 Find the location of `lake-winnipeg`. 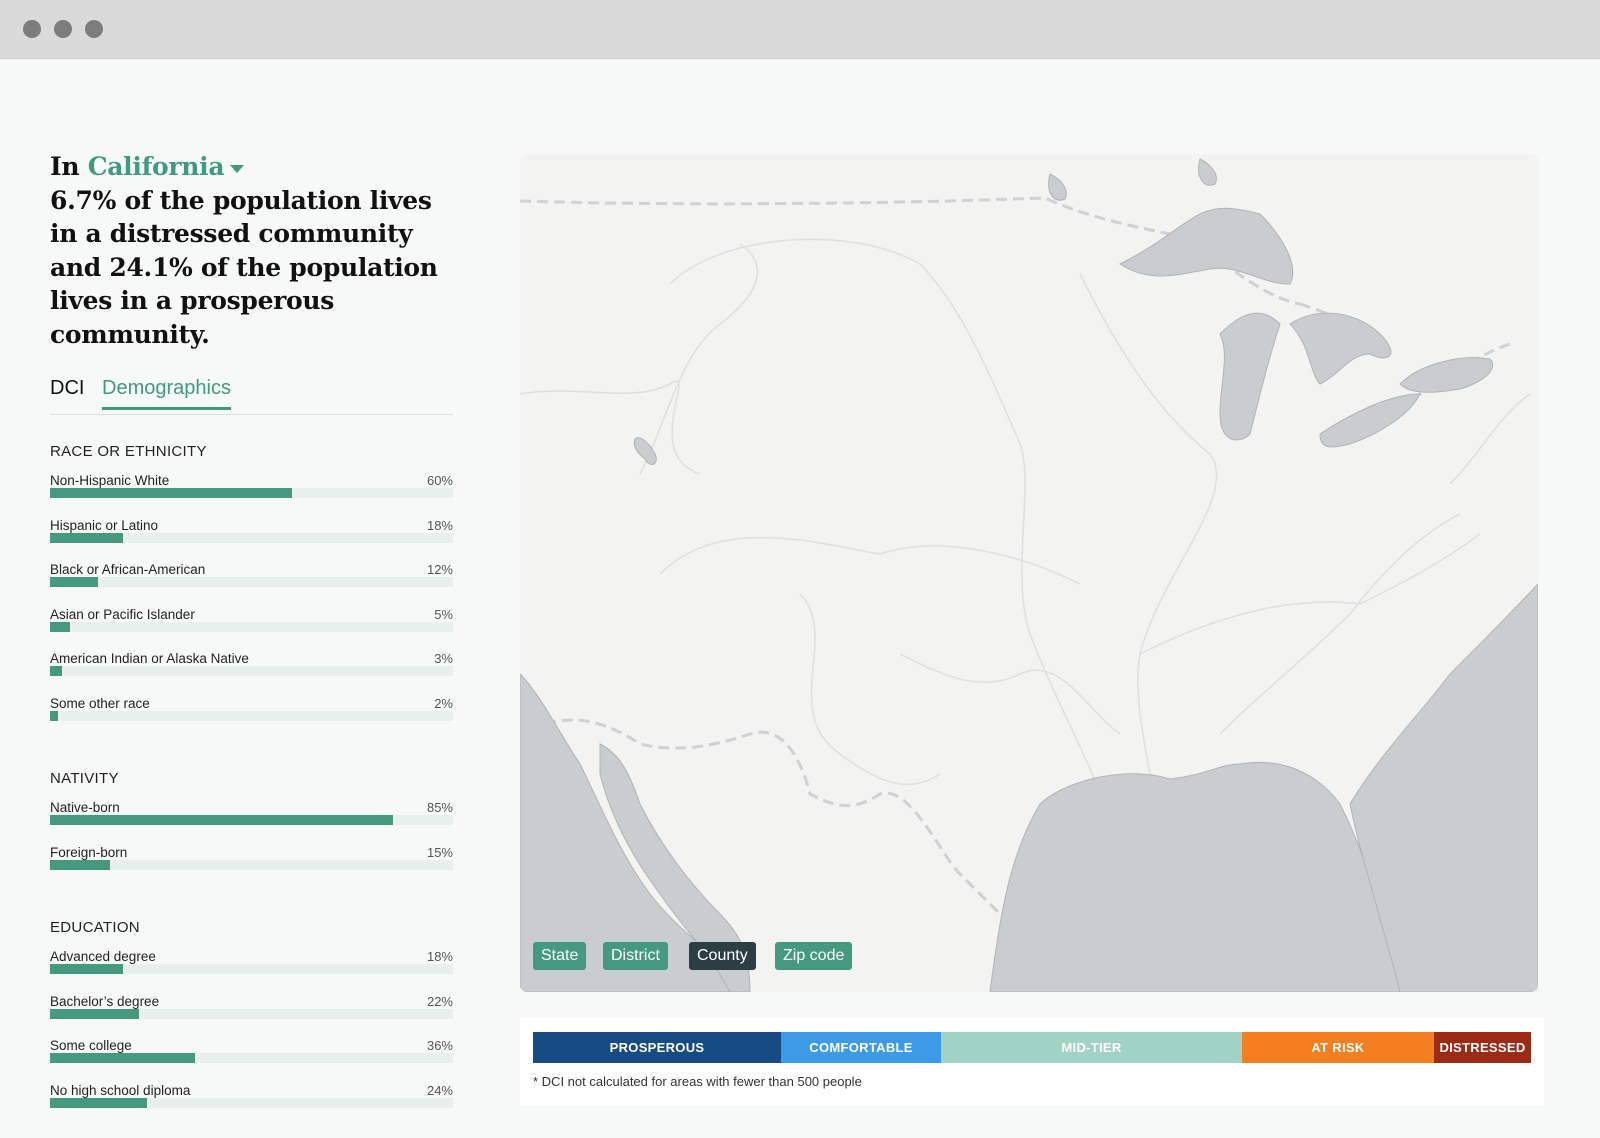

lake-winnipeg is located at coordinates (1207, 172).